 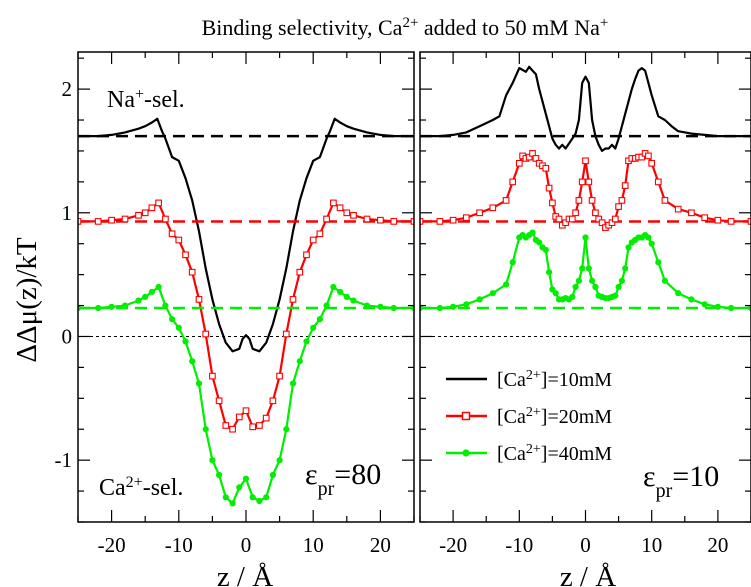 I want to click on y-tick-label: 0, so click(x=67, y=336).